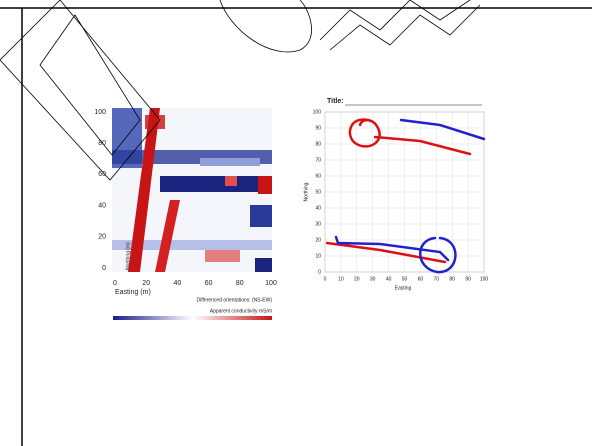  Describe the element at coordinates (318, 192) in the screenshot. I see `y-tick-label: 50` at that location.